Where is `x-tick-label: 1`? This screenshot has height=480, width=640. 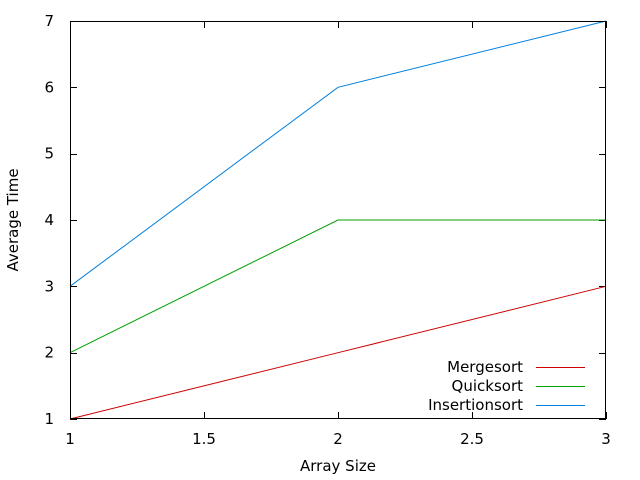 x-tick-label: 1 is located at coordinates (70, 439).